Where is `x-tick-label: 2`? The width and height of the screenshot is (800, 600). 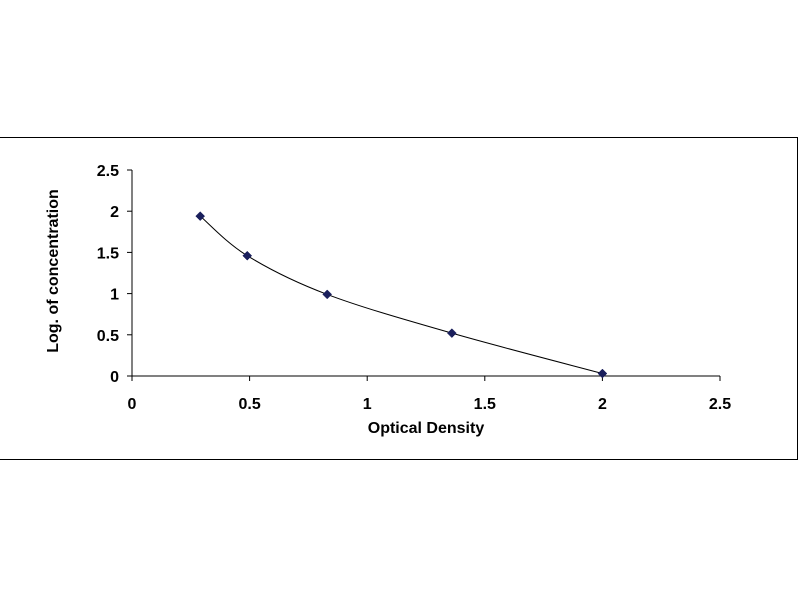
x-tick-label: 2 is located at coordinates (602, 404).